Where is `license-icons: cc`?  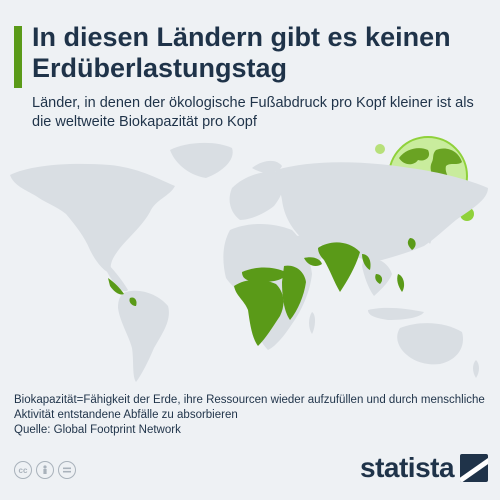
license-icons: cc is located at coordinates (45, 471).